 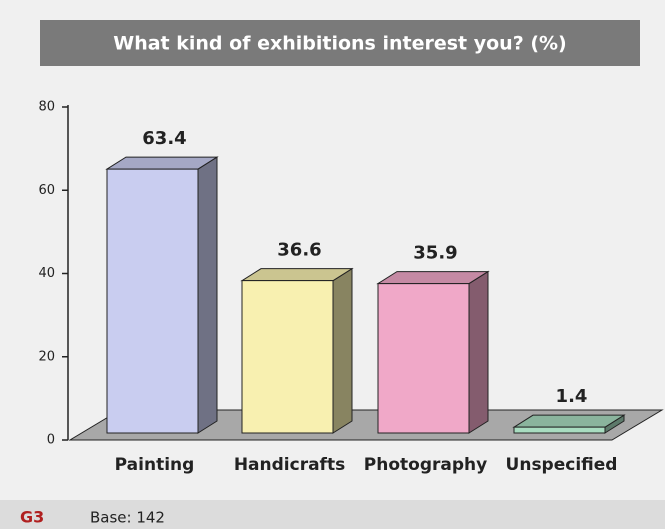 I want to click on value-label: 63.4, so click(x=164, y=138).